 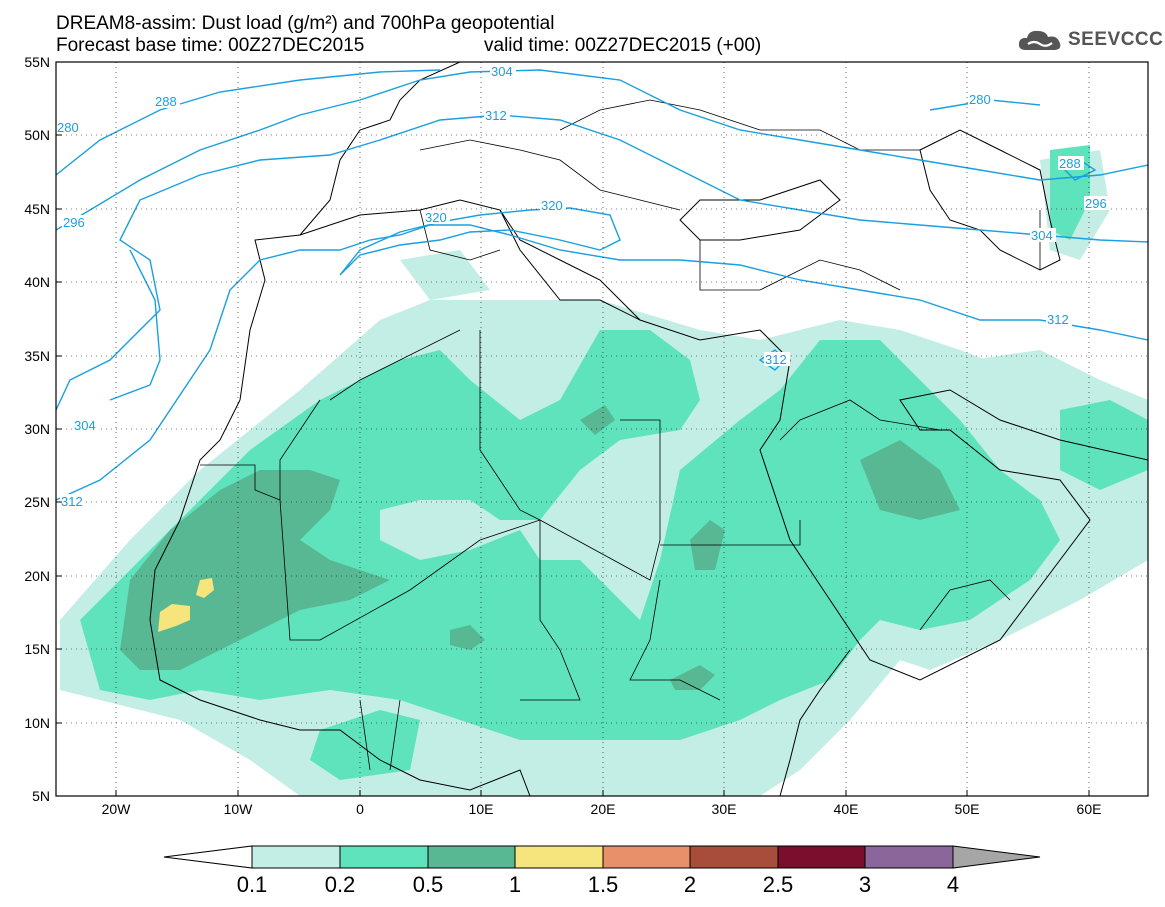 What do you see at coordinates (37, 356) in the screenshot?
I see `lat-label: 35N` at bounding box center [37, 356].